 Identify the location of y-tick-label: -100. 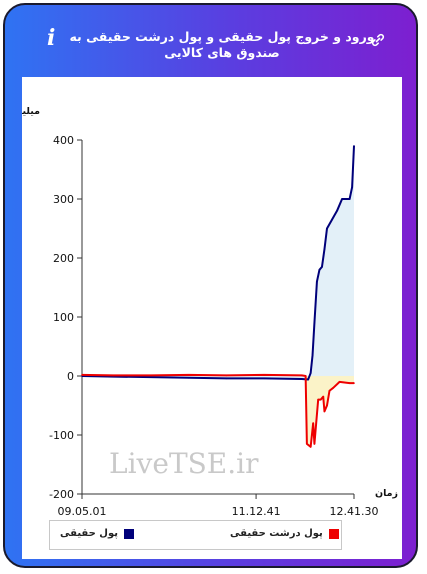
(61, 435).